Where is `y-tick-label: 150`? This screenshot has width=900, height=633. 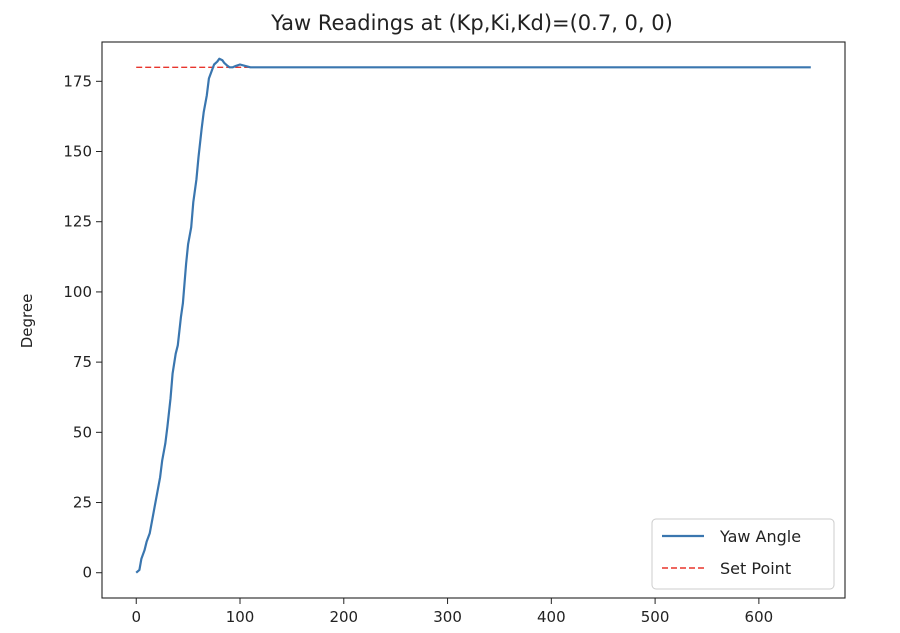
y-tick-label: 150 is located at coordinates (77, 152).